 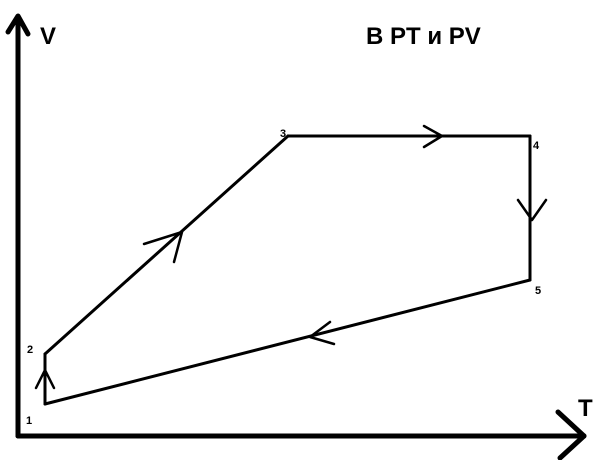 I want to click on v-axis-label: V, so click(x=48, y=36).